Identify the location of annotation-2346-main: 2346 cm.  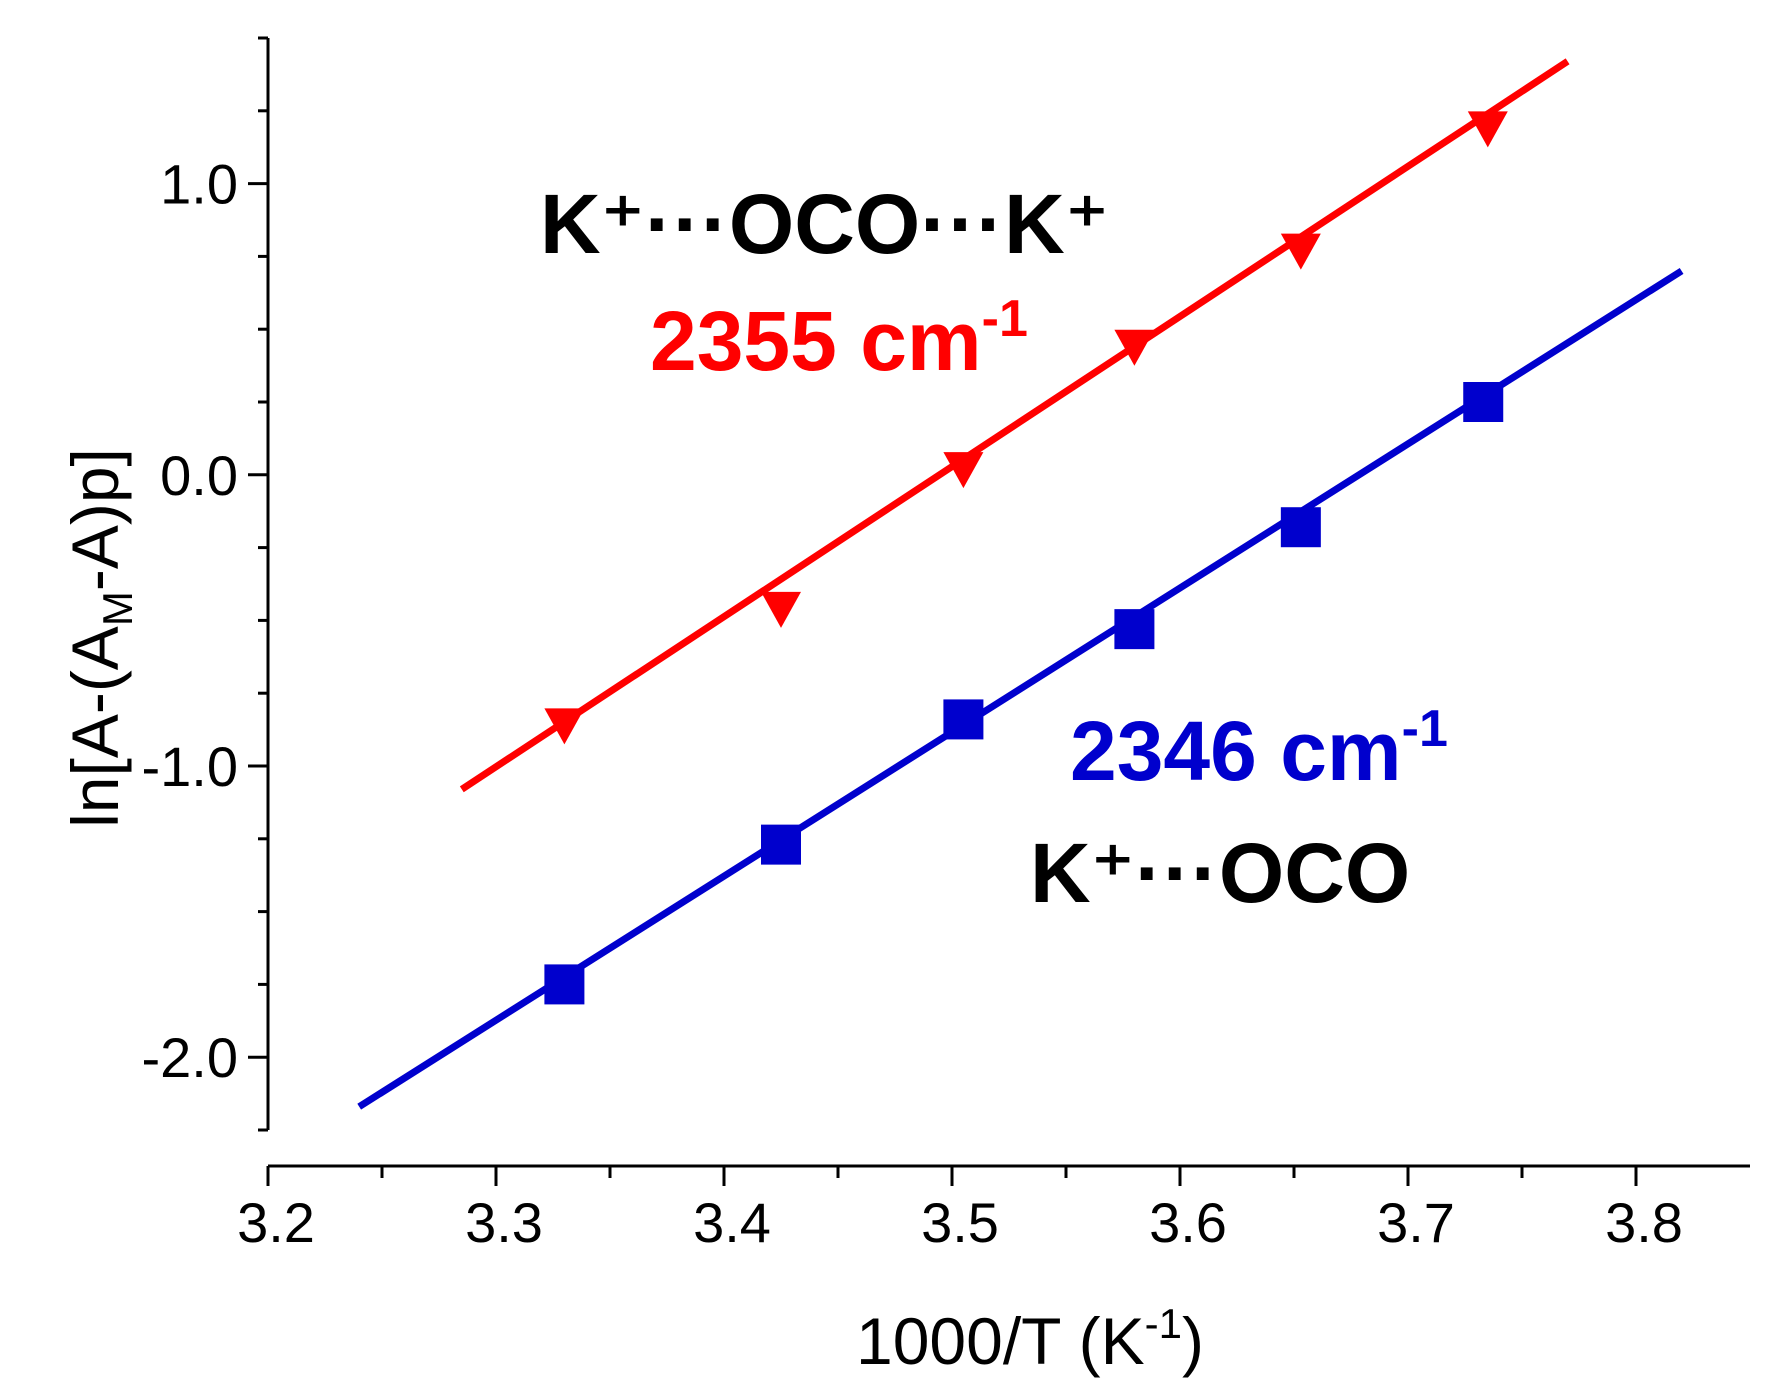
(1236, 751).